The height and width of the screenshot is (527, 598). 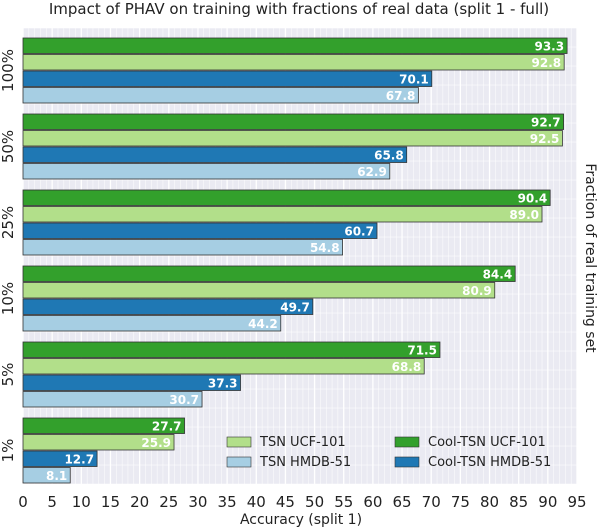 What do you see at coordinates (546, 122) in the screenshot?
I see `bar-value-label: 92.7` at bounding box center [546, 122].